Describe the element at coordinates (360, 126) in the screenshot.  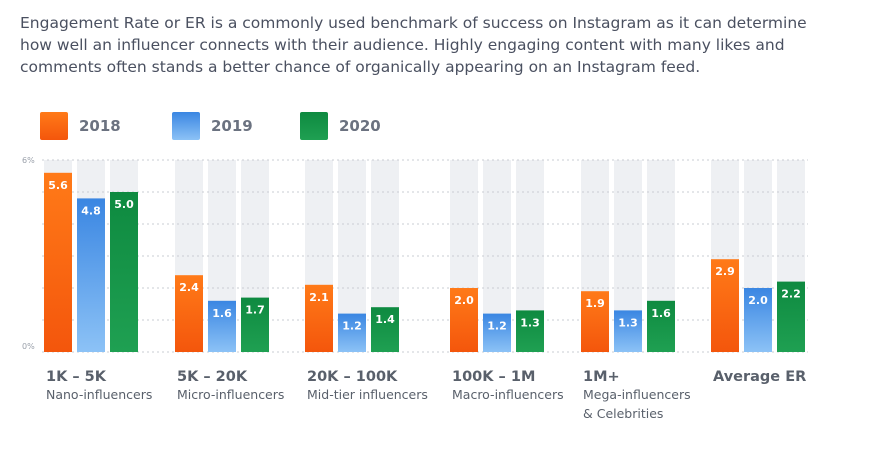
I see `legend-label-2020: 2020` at that location.